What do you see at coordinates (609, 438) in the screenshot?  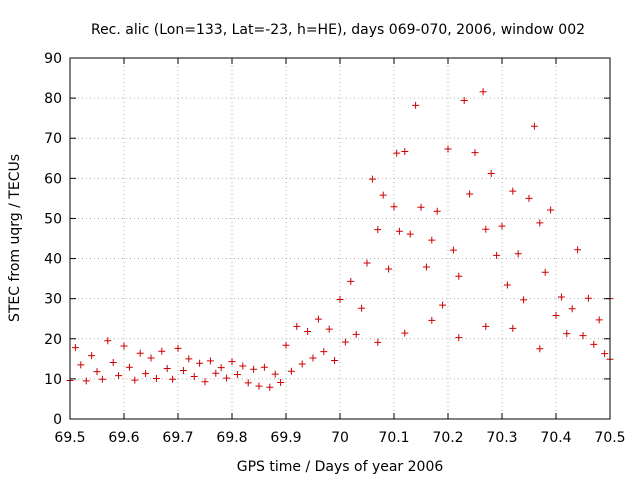 I see `x-tick-label: 70.5` at bounding box center [609, 438].